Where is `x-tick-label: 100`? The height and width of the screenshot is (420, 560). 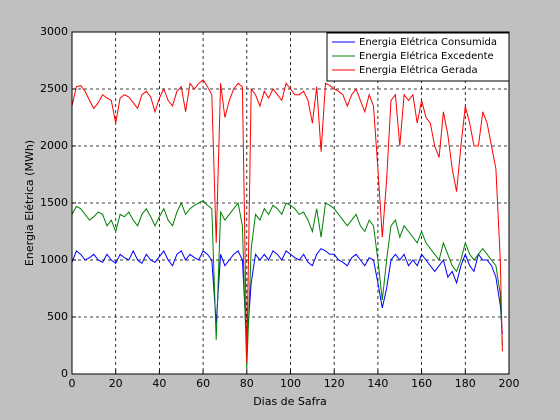 x-tick-label: 100 is located at coordinates (290, 383).